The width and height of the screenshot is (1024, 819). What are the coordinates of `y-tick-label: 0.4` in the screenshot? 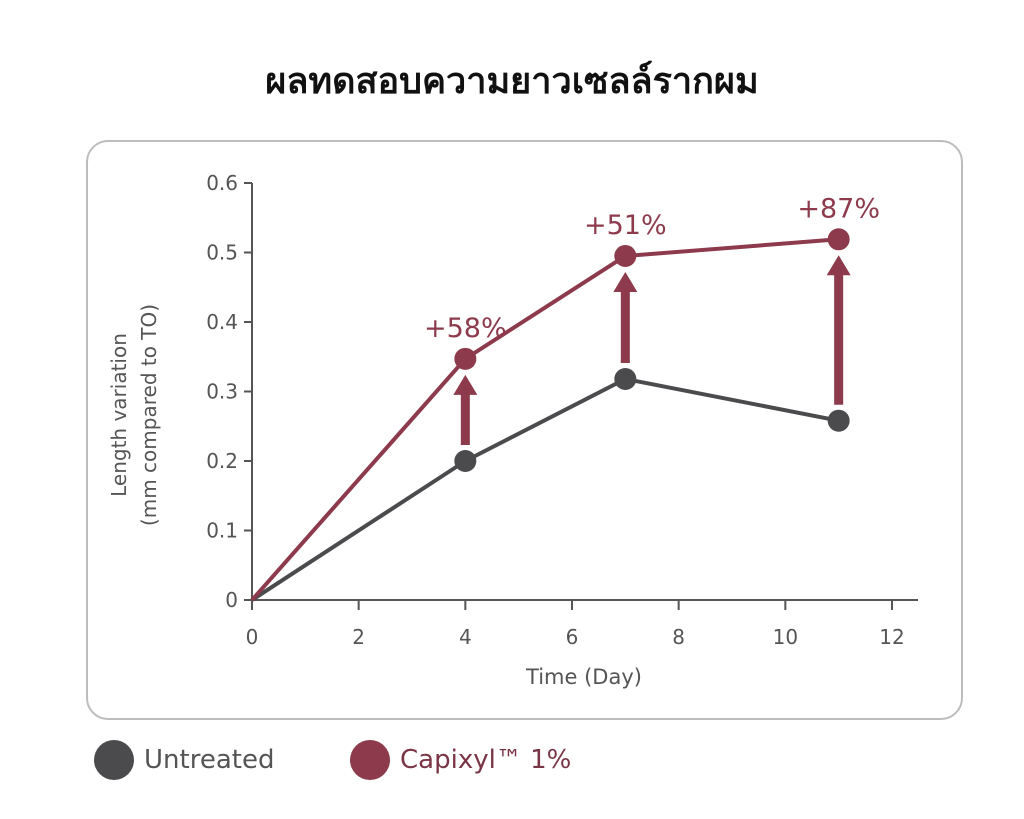 It's located at (222, 322).